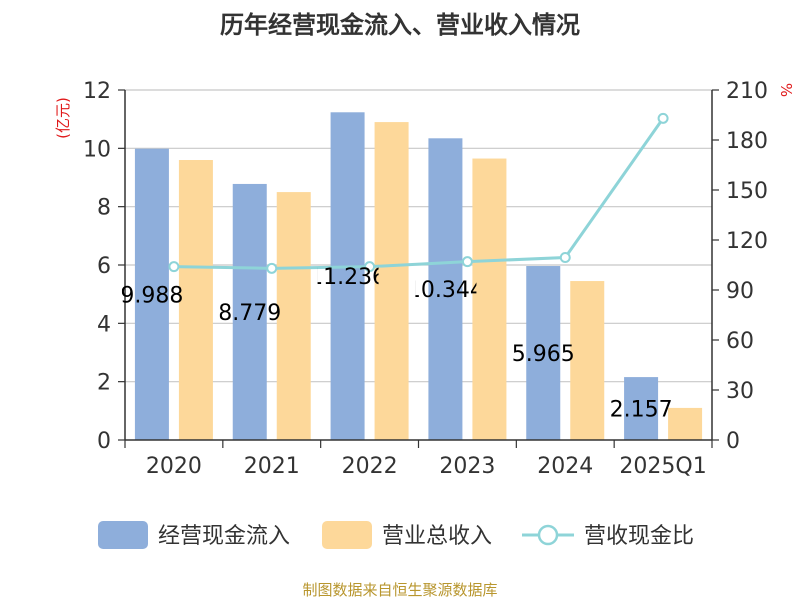 The width and height of the screenshot is (800, 600). Describe the element at coordinates (370, 466) in the screenshot. I see `x-tick-label: 2022` at that location.